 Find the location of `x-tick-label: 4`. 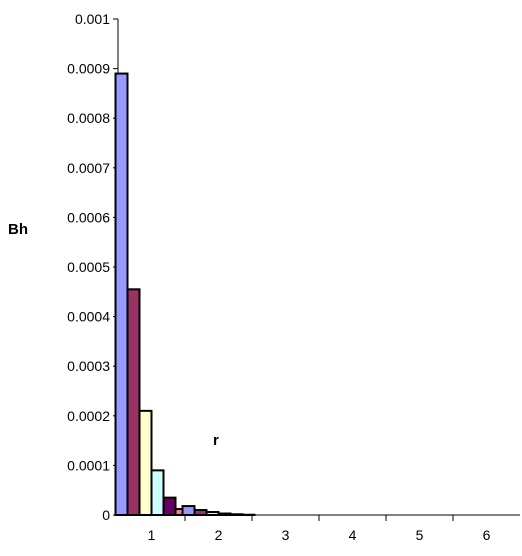

x-tick-label: 4 is located at coordinates (353, 535).